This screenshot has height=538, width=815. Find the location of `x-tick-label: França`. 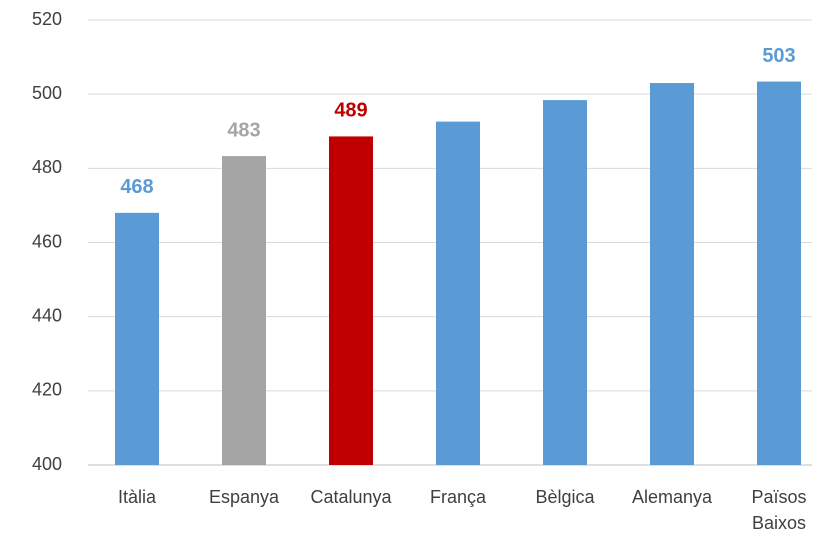

x-tick-label: França is located at coordinates (458, 497).